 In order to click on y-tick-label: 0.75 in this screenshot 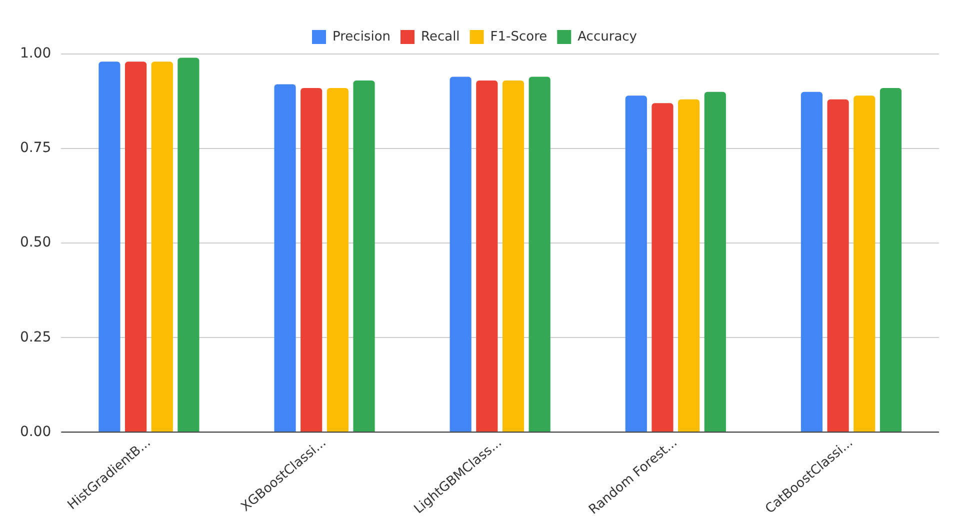, I will do `click(36, 148)`.